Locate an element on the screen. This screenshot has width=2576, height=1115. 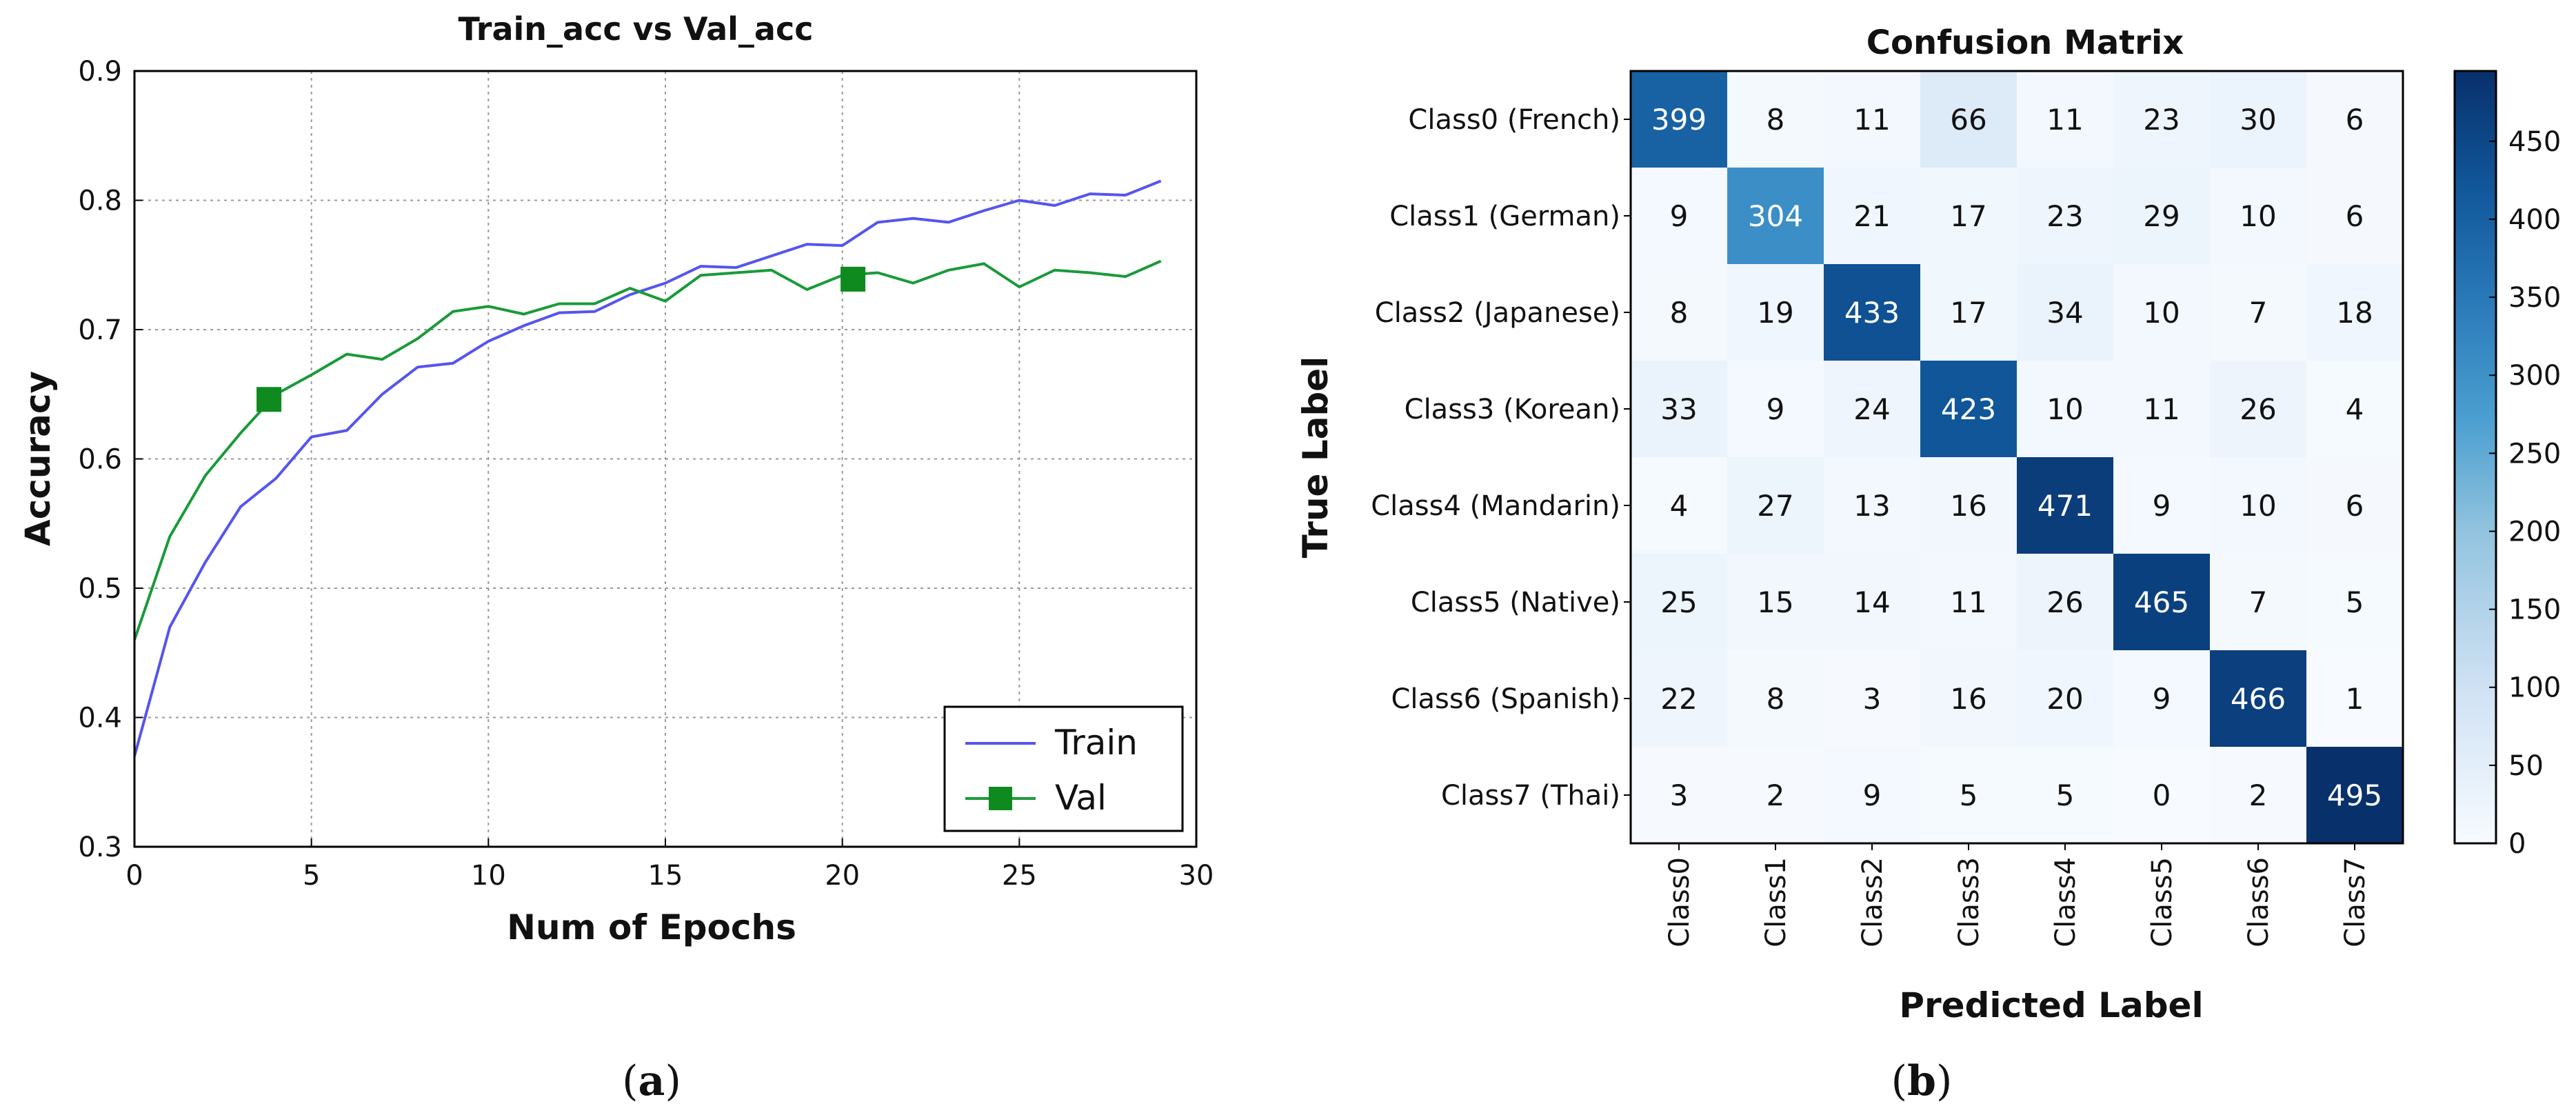
matrix-cell-value: 423 is located at coordinates (1968, 409).